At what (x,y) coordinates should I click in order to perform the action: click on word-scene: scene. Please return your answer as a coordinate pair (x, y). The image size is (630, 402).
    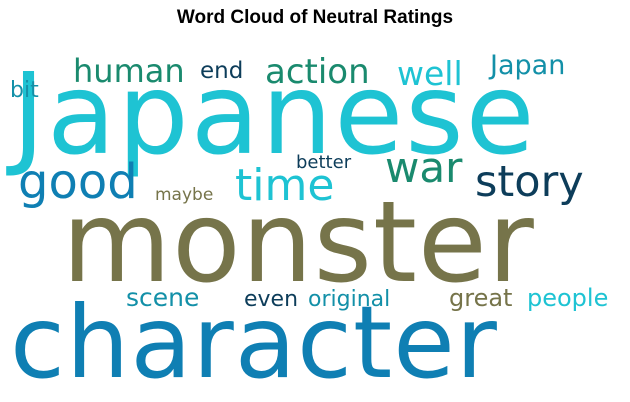
    Looking at the image, I should click on (163, 297).